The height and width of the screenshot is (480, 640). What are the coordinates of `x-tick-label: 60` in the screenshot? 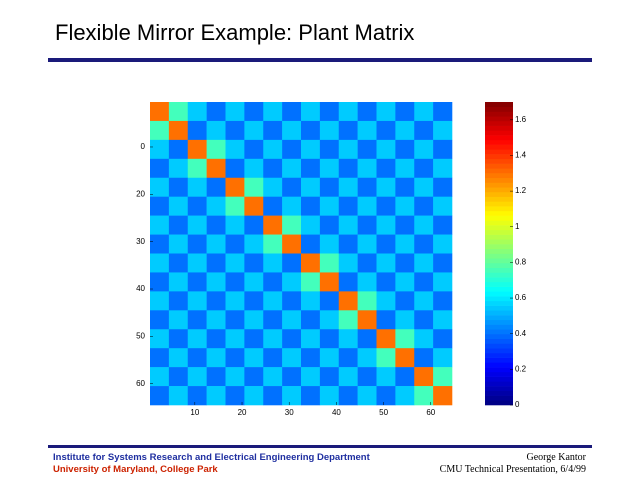 It's located at (430, 412).